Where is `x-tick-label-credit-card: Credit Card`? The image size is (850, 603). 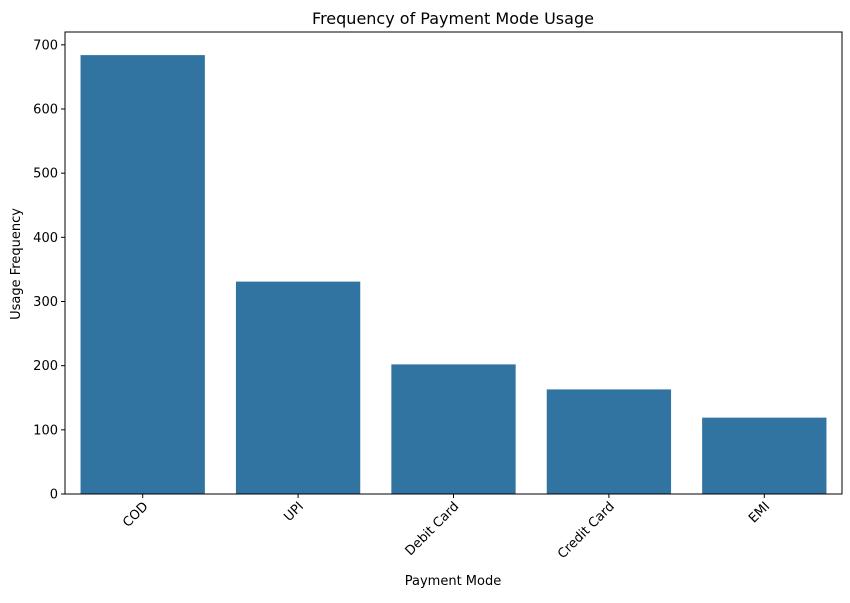 x-tick-label-credit-card: Credit Card is located at coordinates (586, 530).